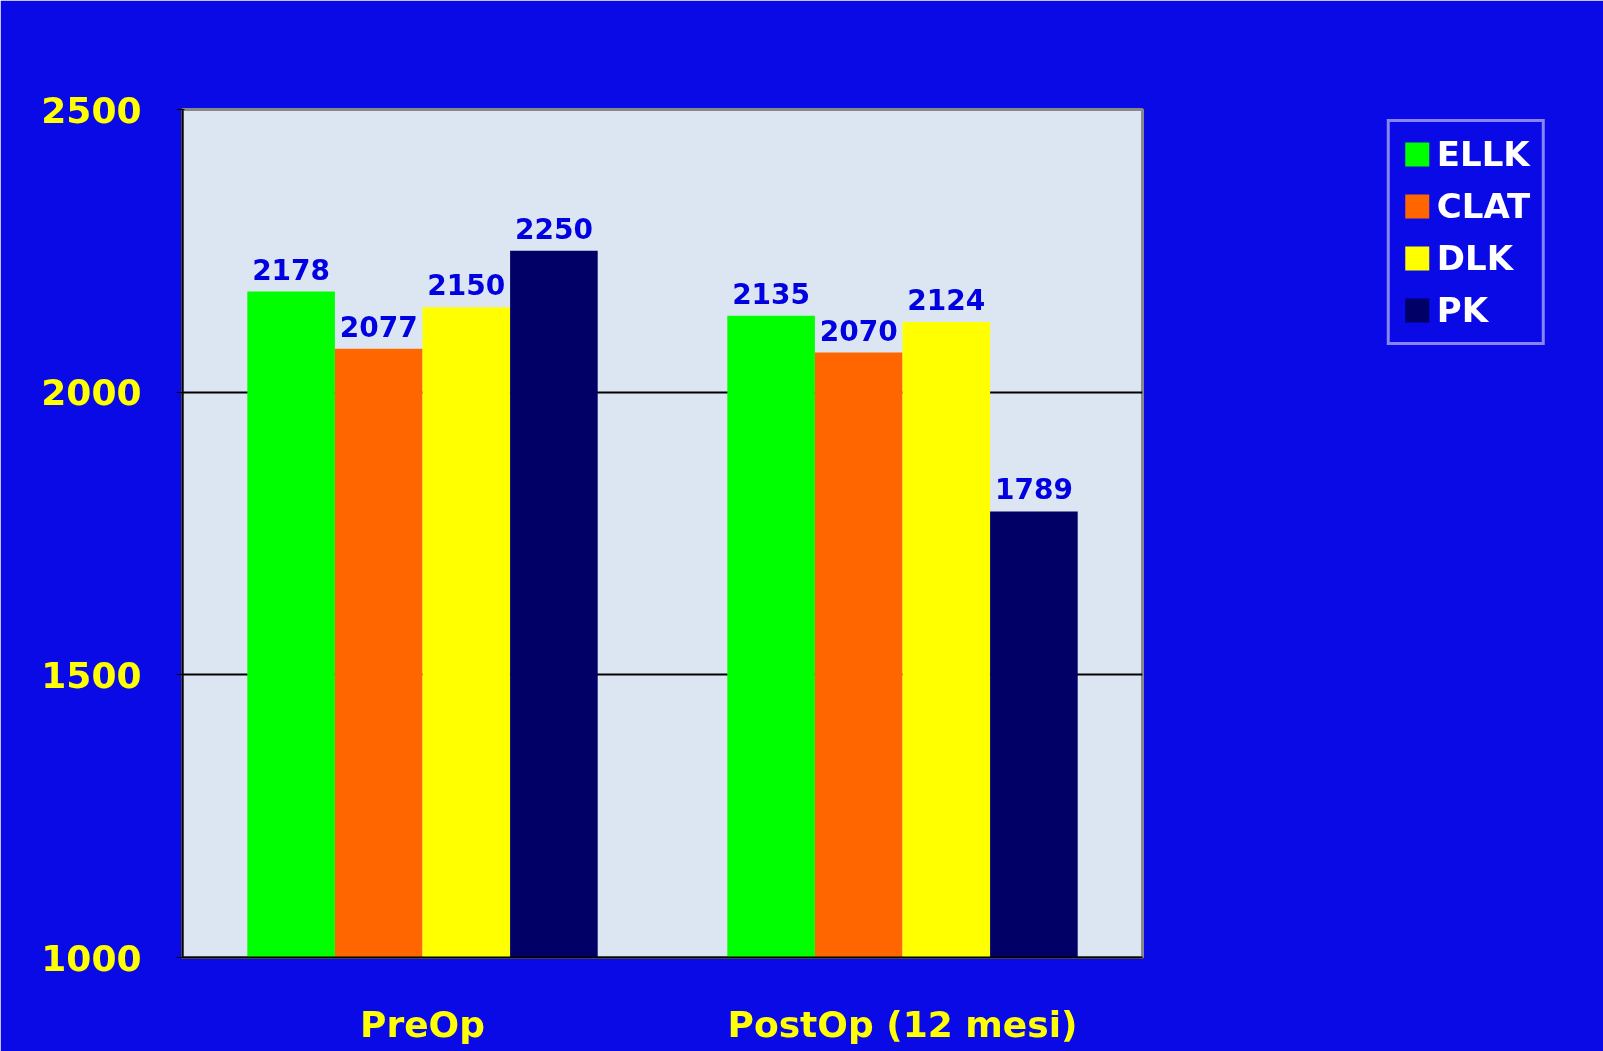  I want to click on y-tick-label: 2000, so click(91, 393).